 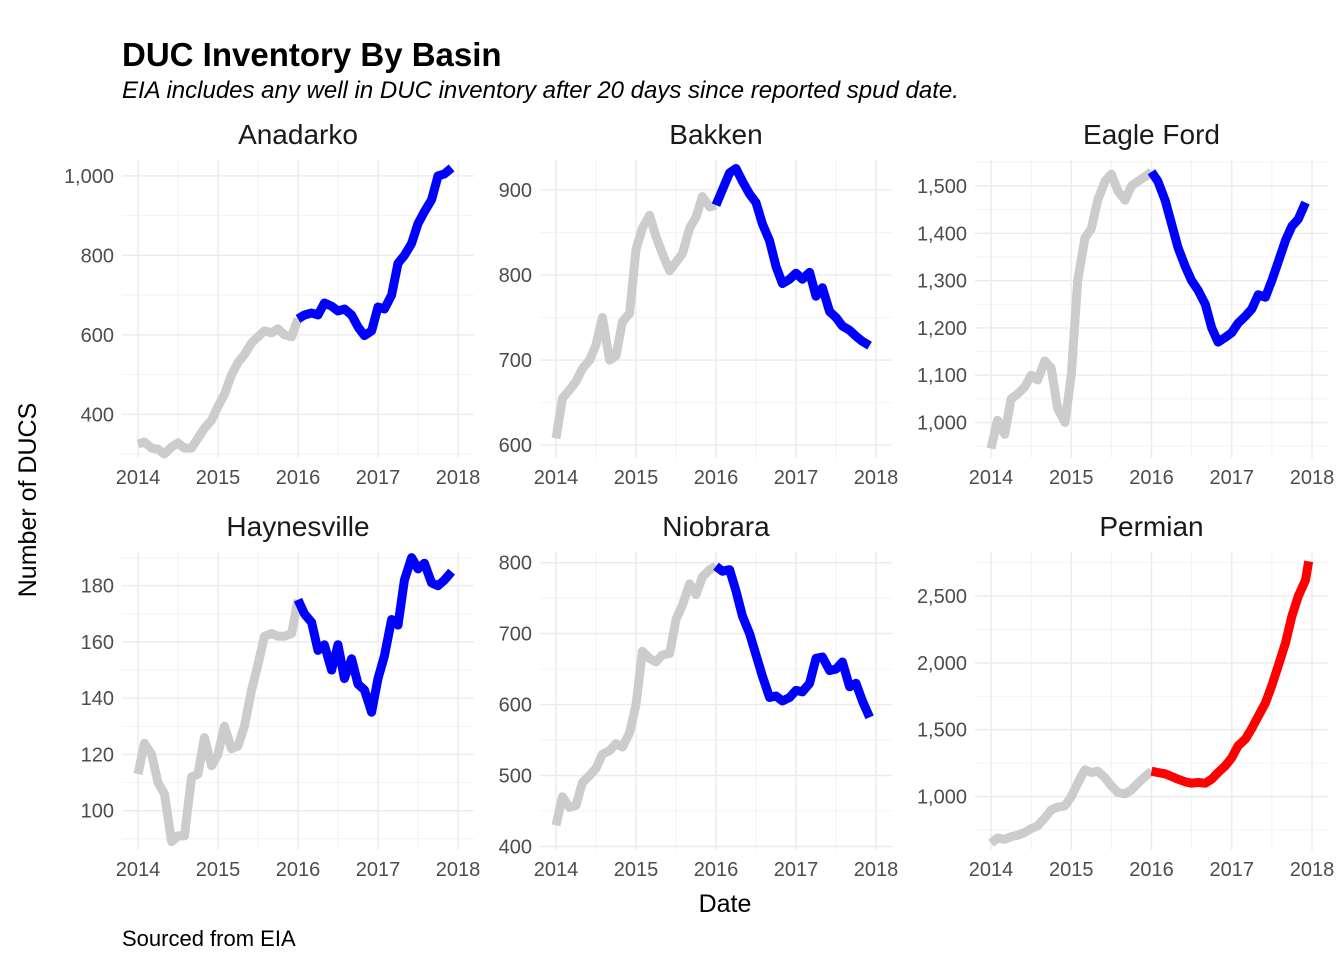 I want to click on panel-title: Permian, so click(x=1151, y=526).